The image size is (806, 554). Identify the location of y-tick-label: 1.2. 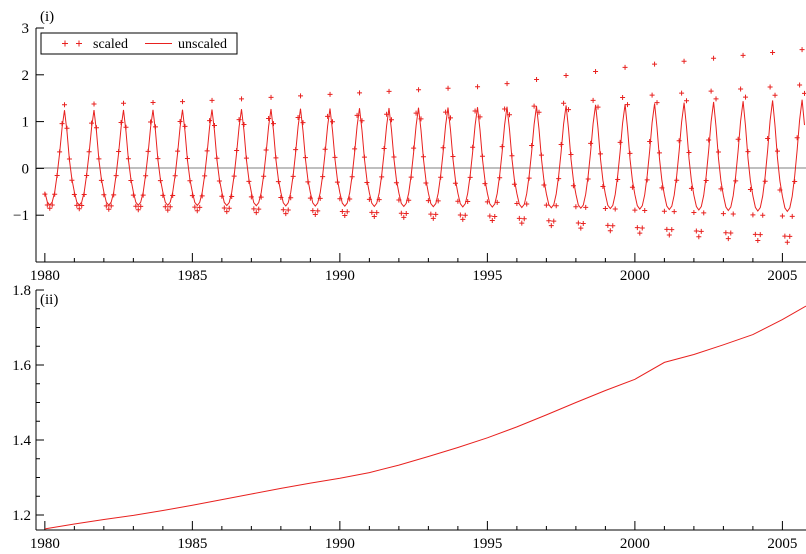
(21, 516).